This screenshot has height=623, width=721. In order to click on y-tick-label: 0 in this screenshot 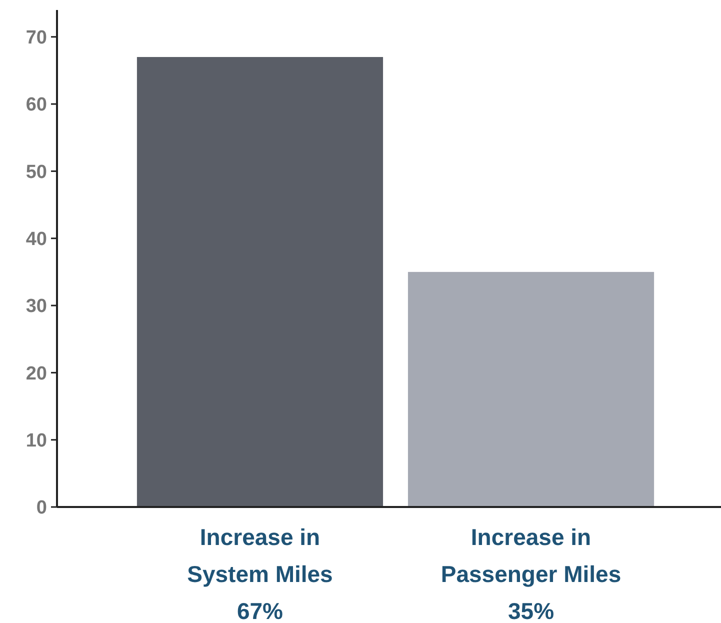, I will do `click(41, 508)`.